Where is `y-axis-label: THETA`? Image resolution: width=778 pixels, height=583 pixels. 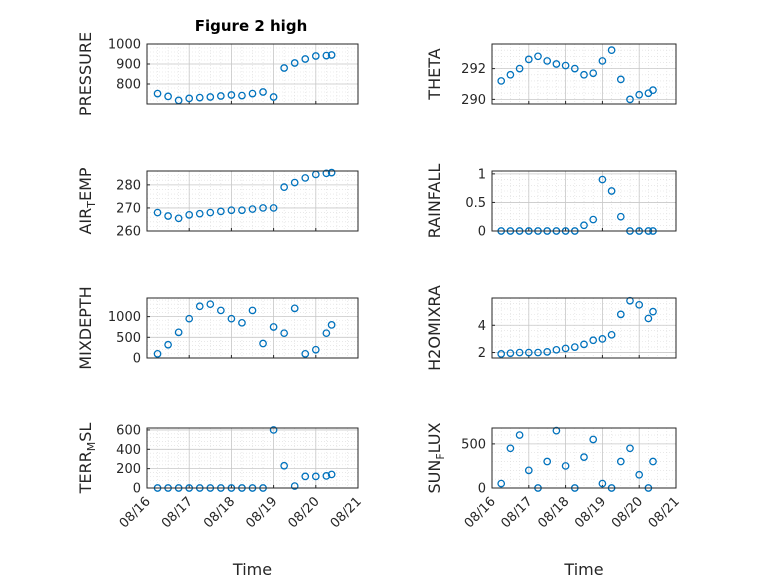 y-axis-label: THETA is located at coordinates (434, 74).